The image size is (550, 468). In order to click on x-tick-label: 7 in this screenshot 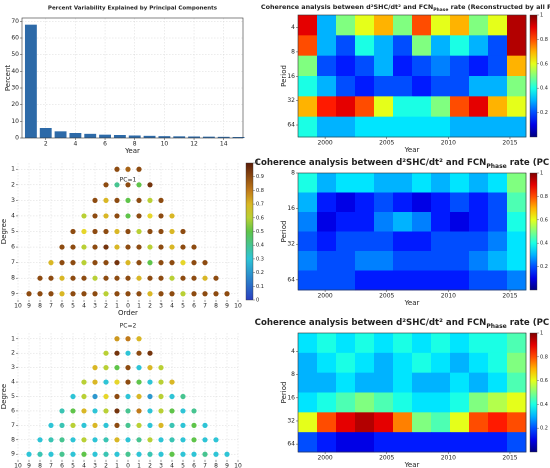, I will do `click(205, 465)`.